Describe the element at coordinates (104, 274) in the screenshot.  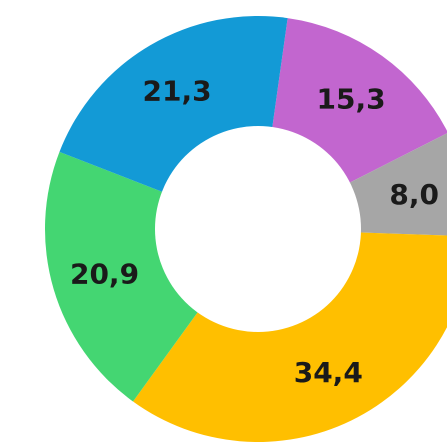
I see `slice-label-3: 20,9` at that location.